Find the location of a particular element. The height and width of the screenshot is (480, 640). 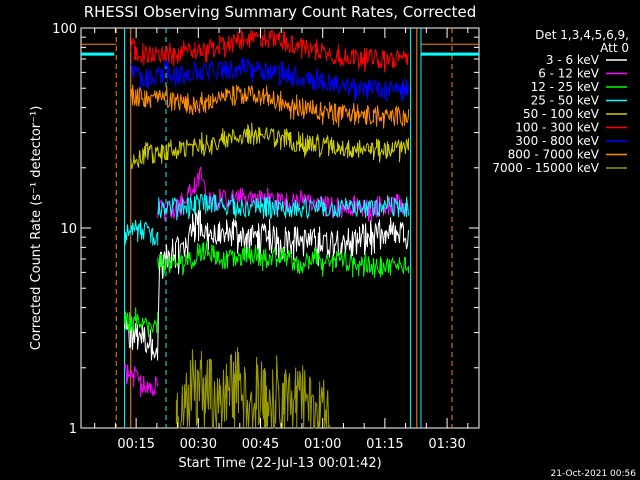

legend-label-1: 6 - 12 keV is located at coordinates (569, 74).